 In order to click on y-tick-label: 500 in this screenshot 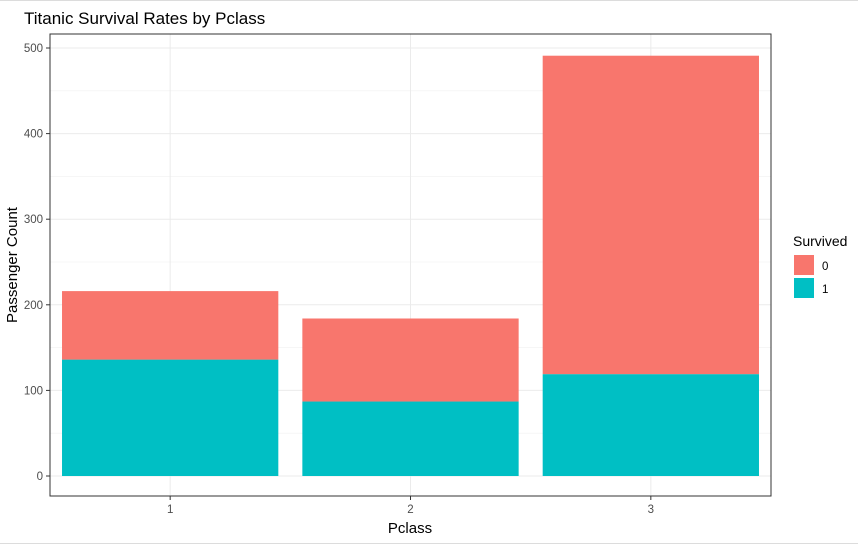, I will do `click(33, 49)`.